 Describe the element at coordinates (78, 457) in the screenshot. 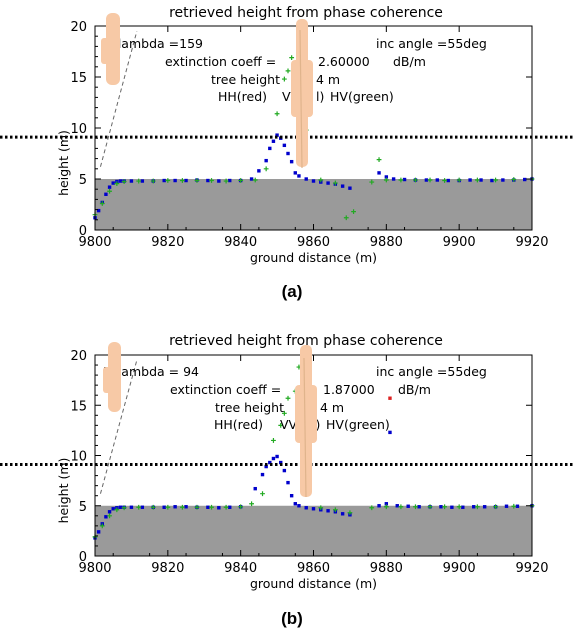

I see `y-tick-label: 10` at that location.